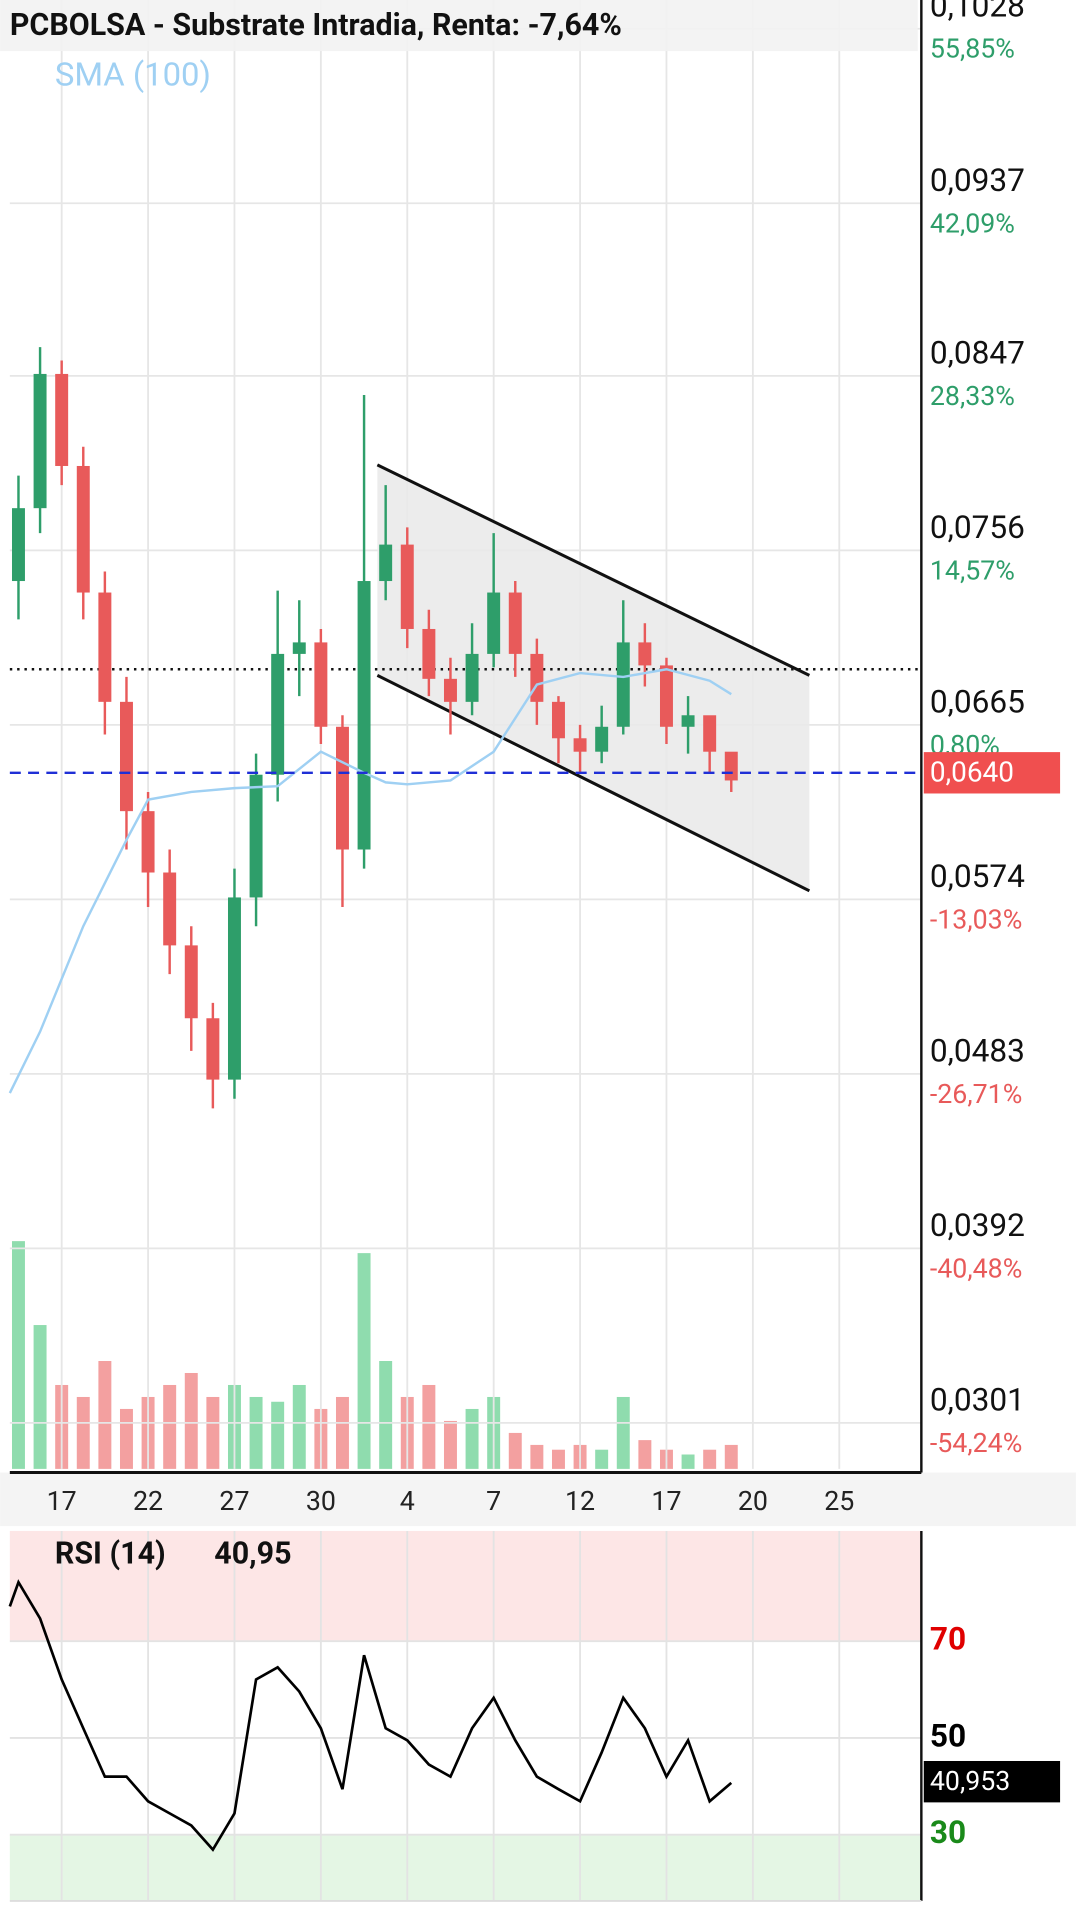 Image resolution: width=1076 pixels, height=1907 pixels. What do you see at coordinates (148, 1501) in the screenshot?
I see `x-tick-label: 22` at bounding box center [148, 1501].